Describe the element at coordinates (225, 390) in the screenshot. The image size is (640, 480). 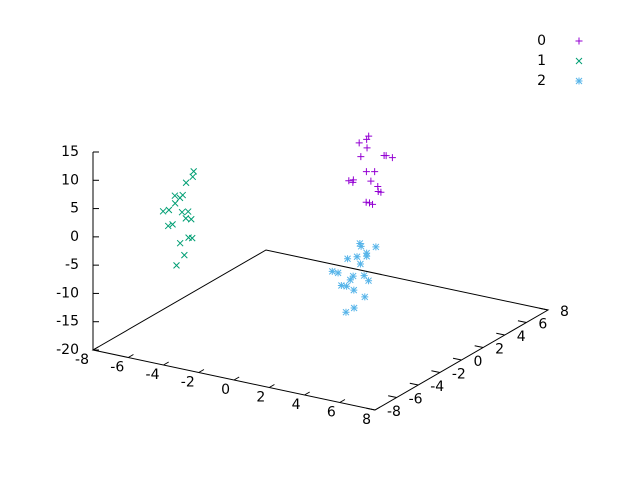
I see `x-tick-label: 0` at that location.